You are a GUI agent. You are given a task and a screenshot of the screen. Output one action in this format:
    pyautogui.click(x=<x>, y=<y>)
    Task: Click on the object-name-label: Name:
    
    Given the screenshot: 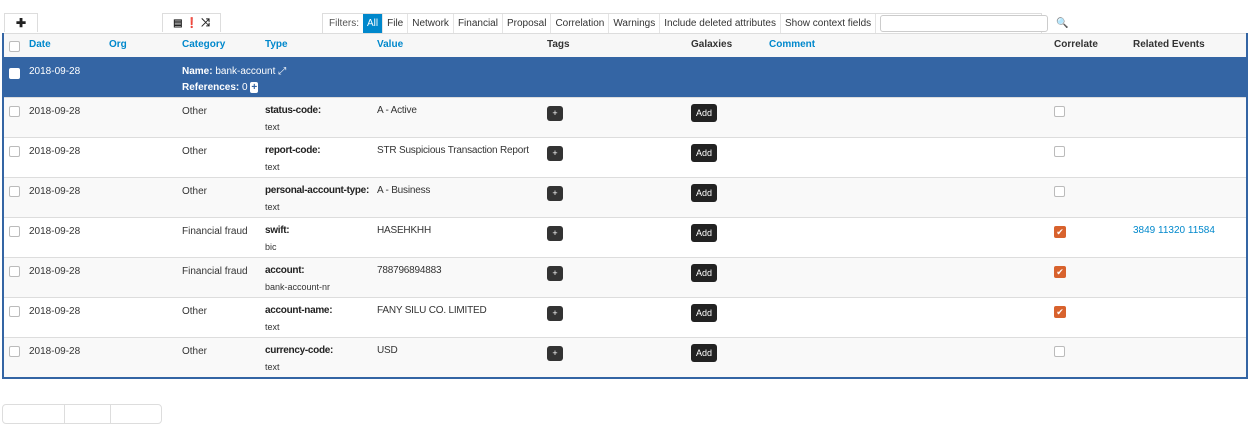 What is the action you would take?
    pyautogui.click(x=197, y=71)
    